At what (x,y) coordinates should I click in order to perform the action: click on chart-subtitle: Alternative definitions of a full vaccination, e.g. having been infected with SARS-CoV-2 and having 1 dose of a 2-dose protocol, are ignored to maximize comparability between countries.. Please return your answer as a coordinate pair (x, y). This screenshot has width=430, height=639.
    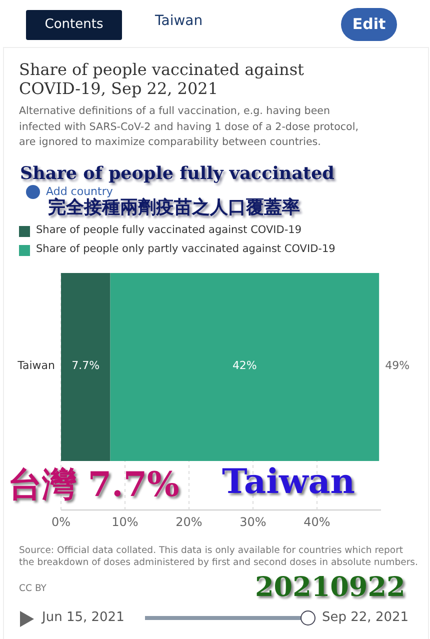
    Looking at the image, I should click on (189, 127).